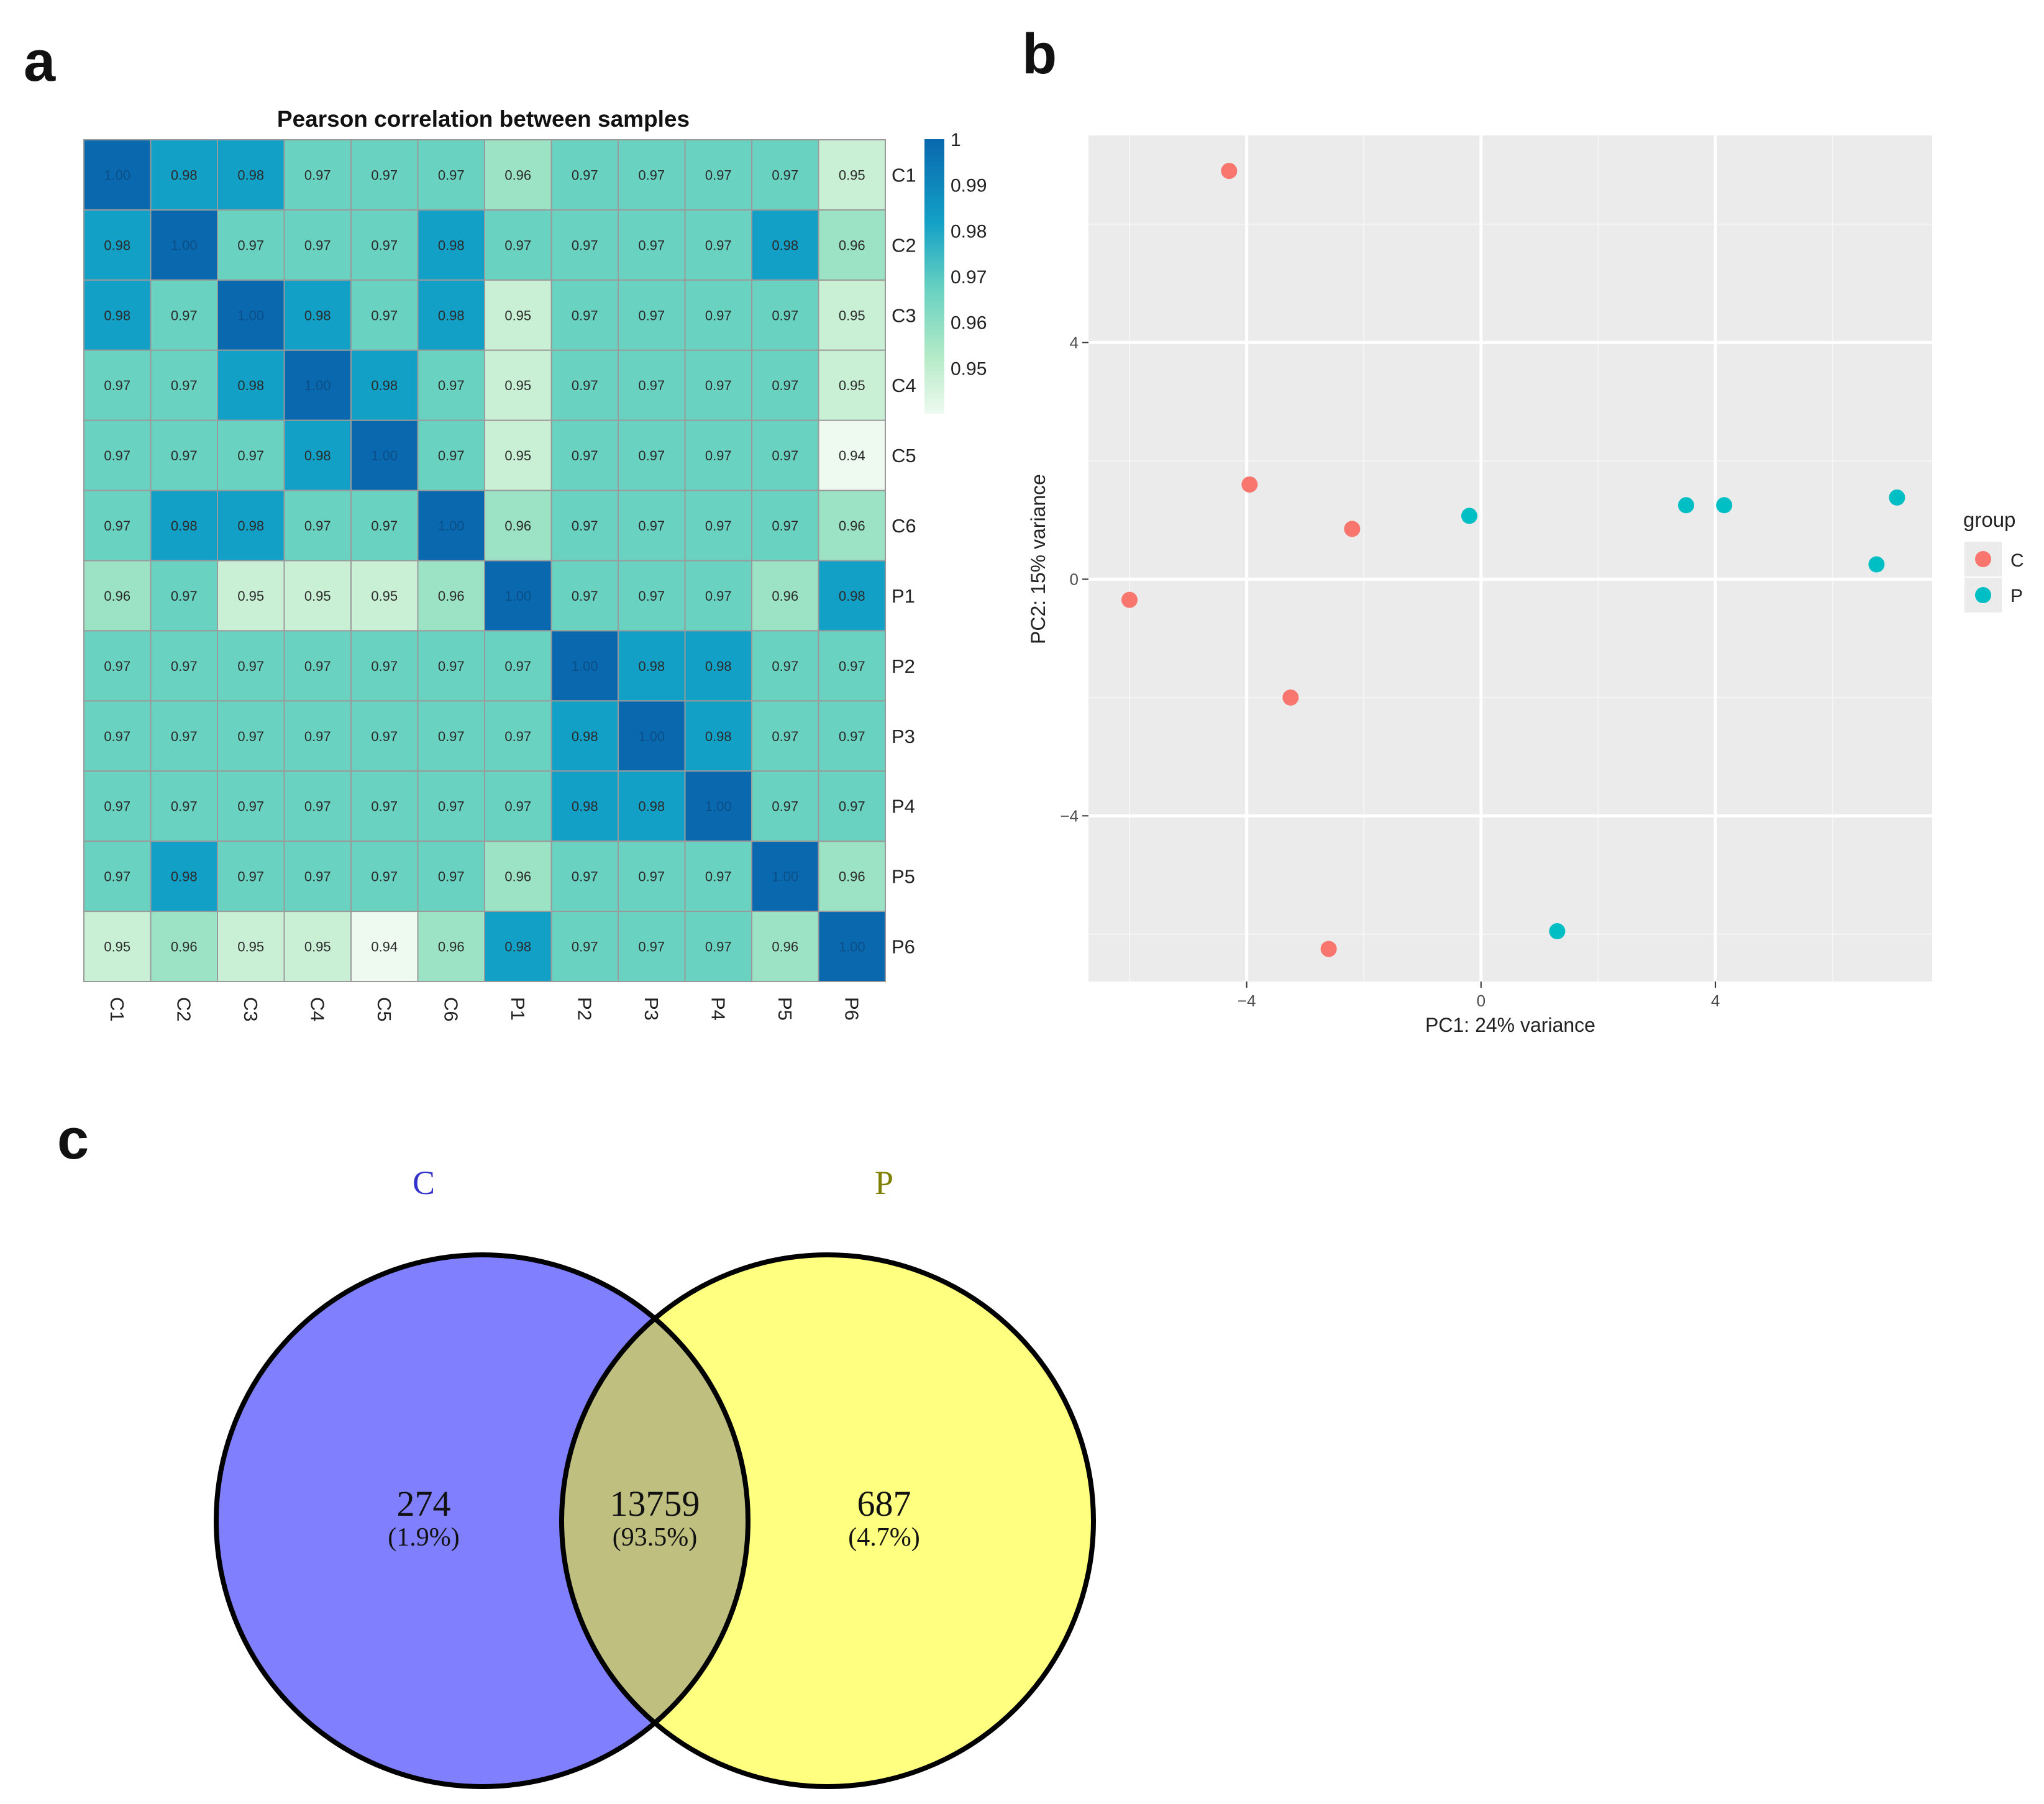 The image size is (2044, 1804). I want to click on heatmap-title: Pearson correlation between samples, so click(483, 119).